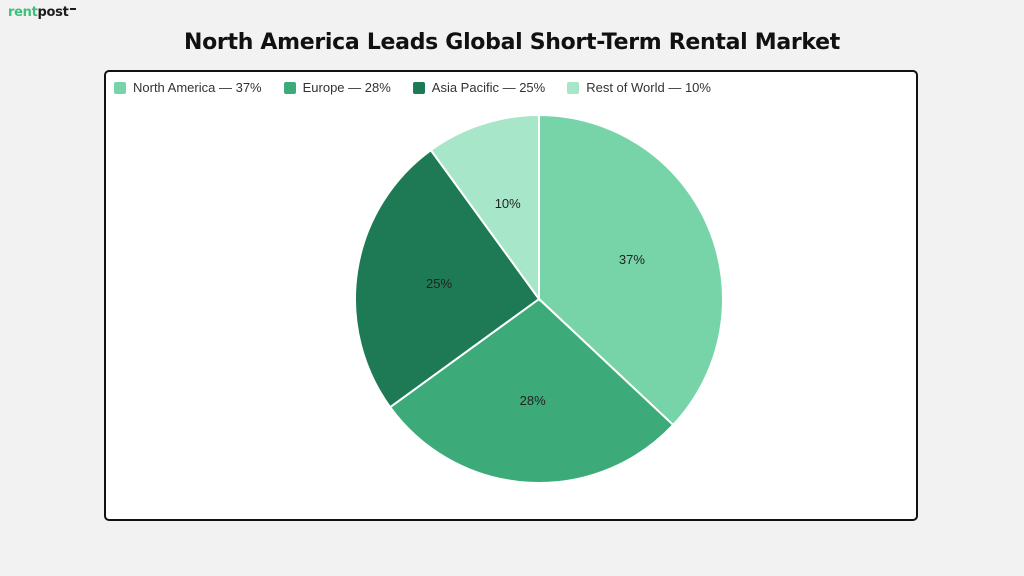  I want to click on slice-value-label: 28%, so click(533, 400).